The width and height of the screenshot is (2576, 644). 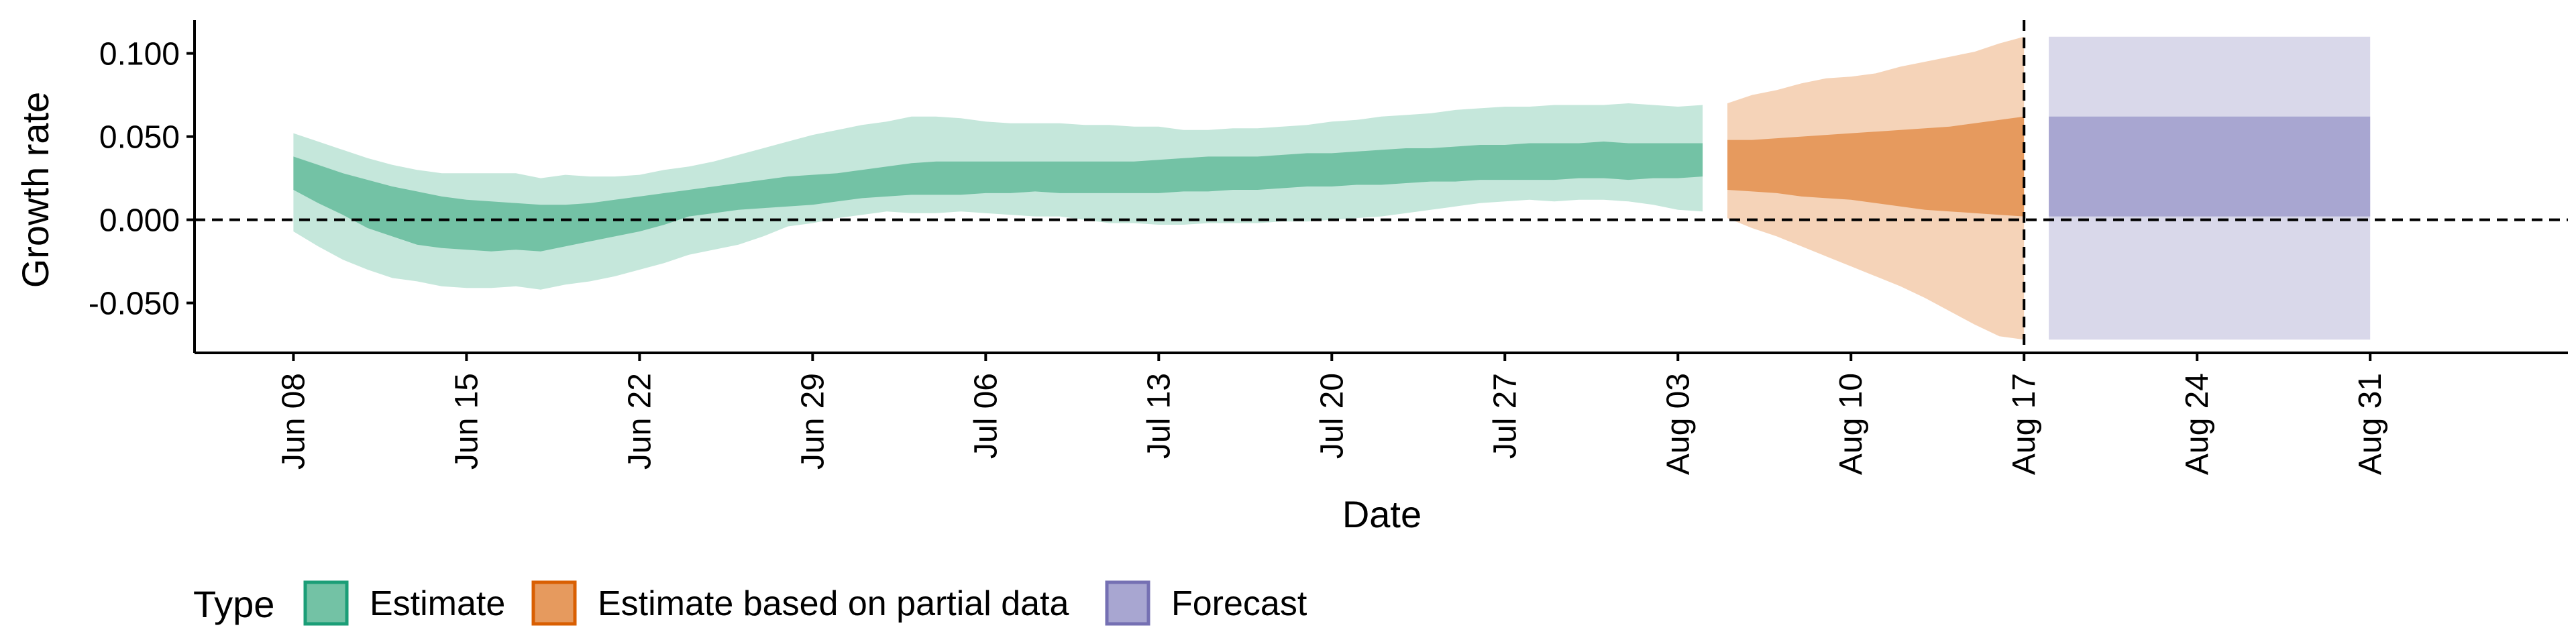 What do you see at coordinates (142, 179) in the screenshot?
I see `y-axis-ticks: -0.050 0.000 0.050 0.100` at bounding box center [142, 179].